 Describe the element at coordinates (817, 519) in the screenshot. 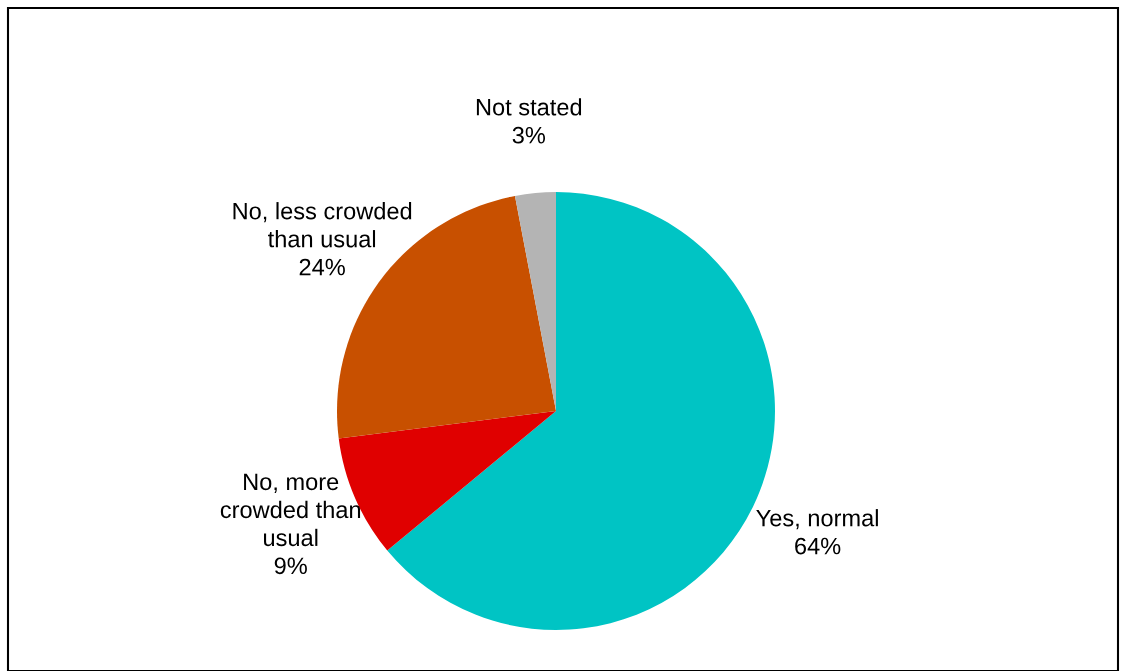

I see `slice-label: Yes, normal` at that location.